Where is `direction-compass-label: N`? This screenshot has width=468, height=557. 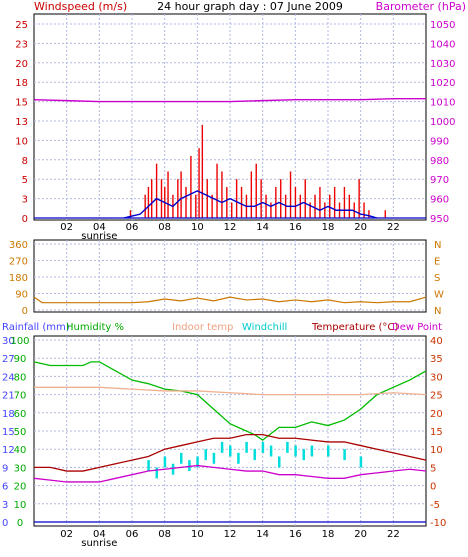 direction-compass-label: N is located at coordinates (437, 245).